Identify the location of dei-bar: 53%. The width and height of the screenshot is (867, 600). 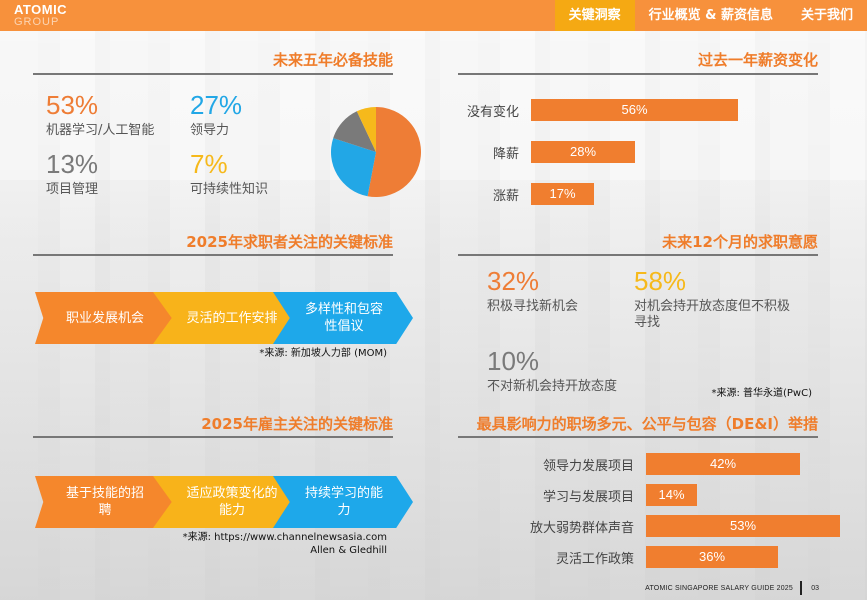
(743, 526).